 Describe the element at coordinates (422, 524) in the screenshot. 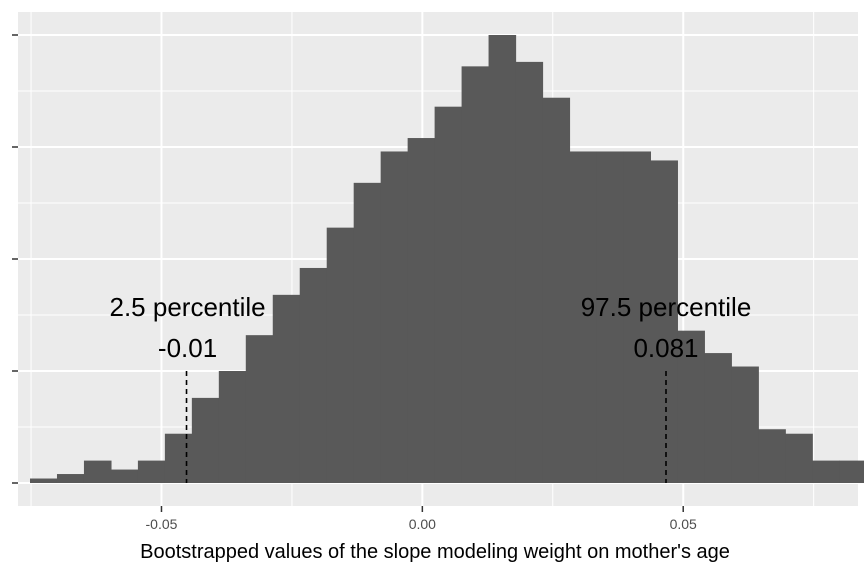

I see `x-tick-label-000: 0.00` at that location.